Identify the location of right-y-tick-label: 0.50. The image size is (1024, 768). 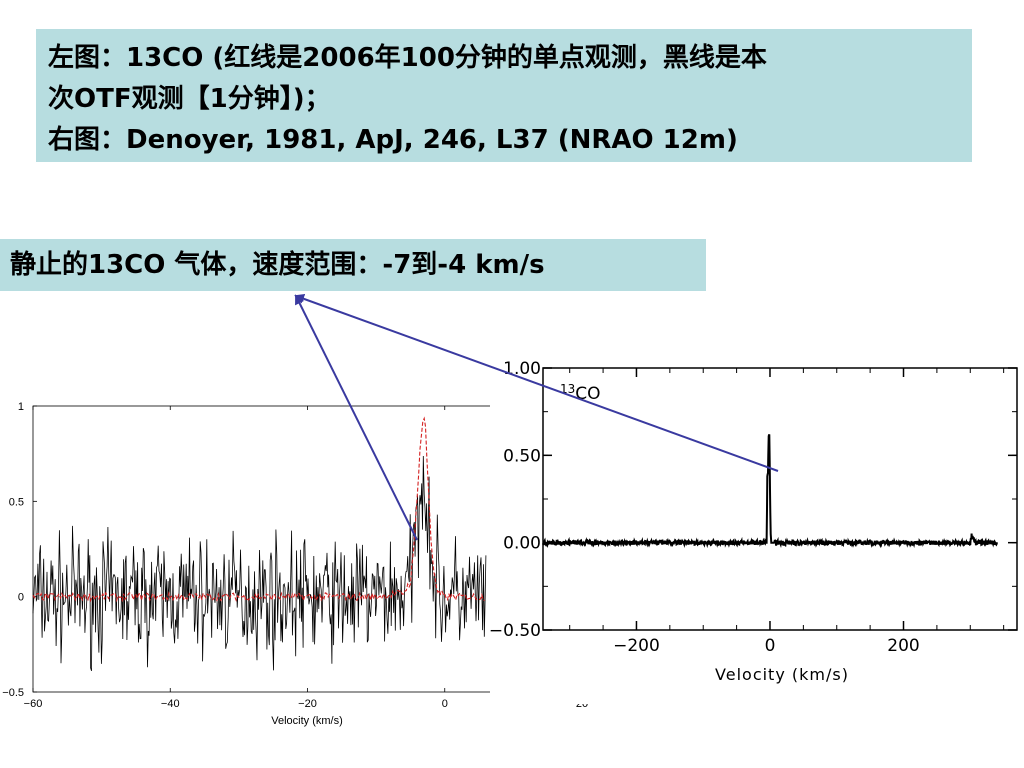
(522, 456).